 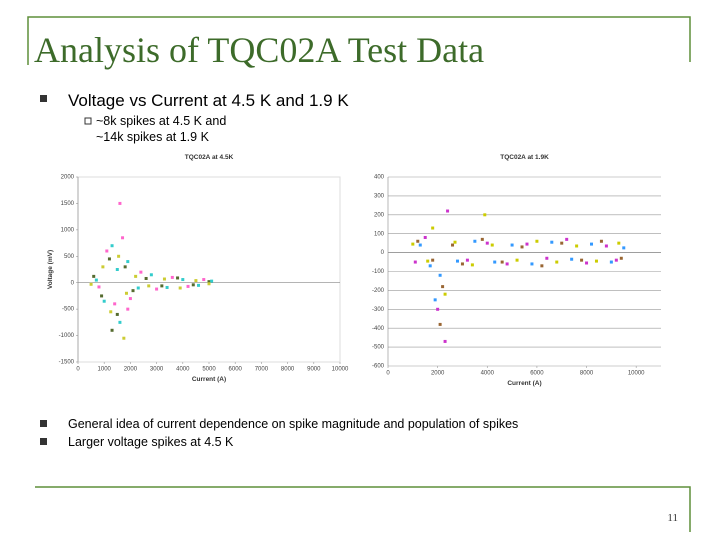 I want to click on y-tick-label: 200, so click(x=379, y=215).